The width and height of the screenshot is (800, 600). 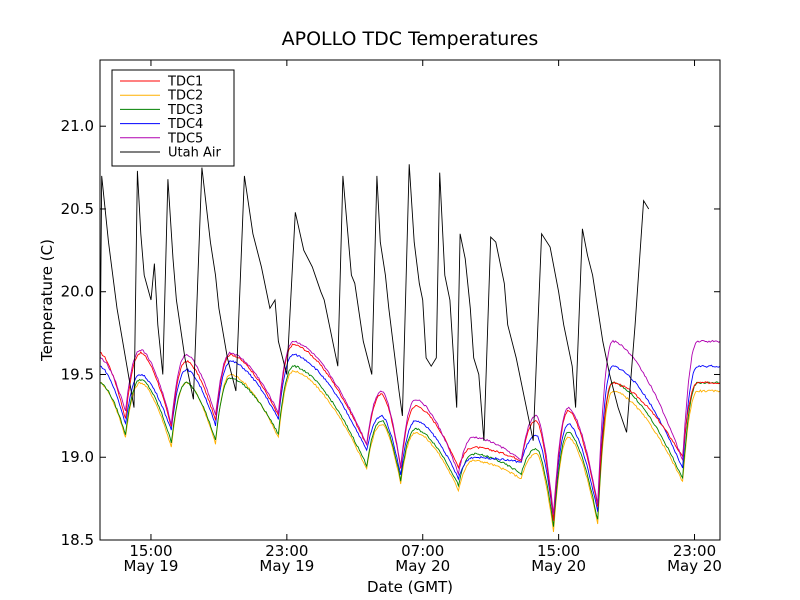 I want to click on chart-title: APOLLO TDC Temperatures, so click(x=410, y=39).